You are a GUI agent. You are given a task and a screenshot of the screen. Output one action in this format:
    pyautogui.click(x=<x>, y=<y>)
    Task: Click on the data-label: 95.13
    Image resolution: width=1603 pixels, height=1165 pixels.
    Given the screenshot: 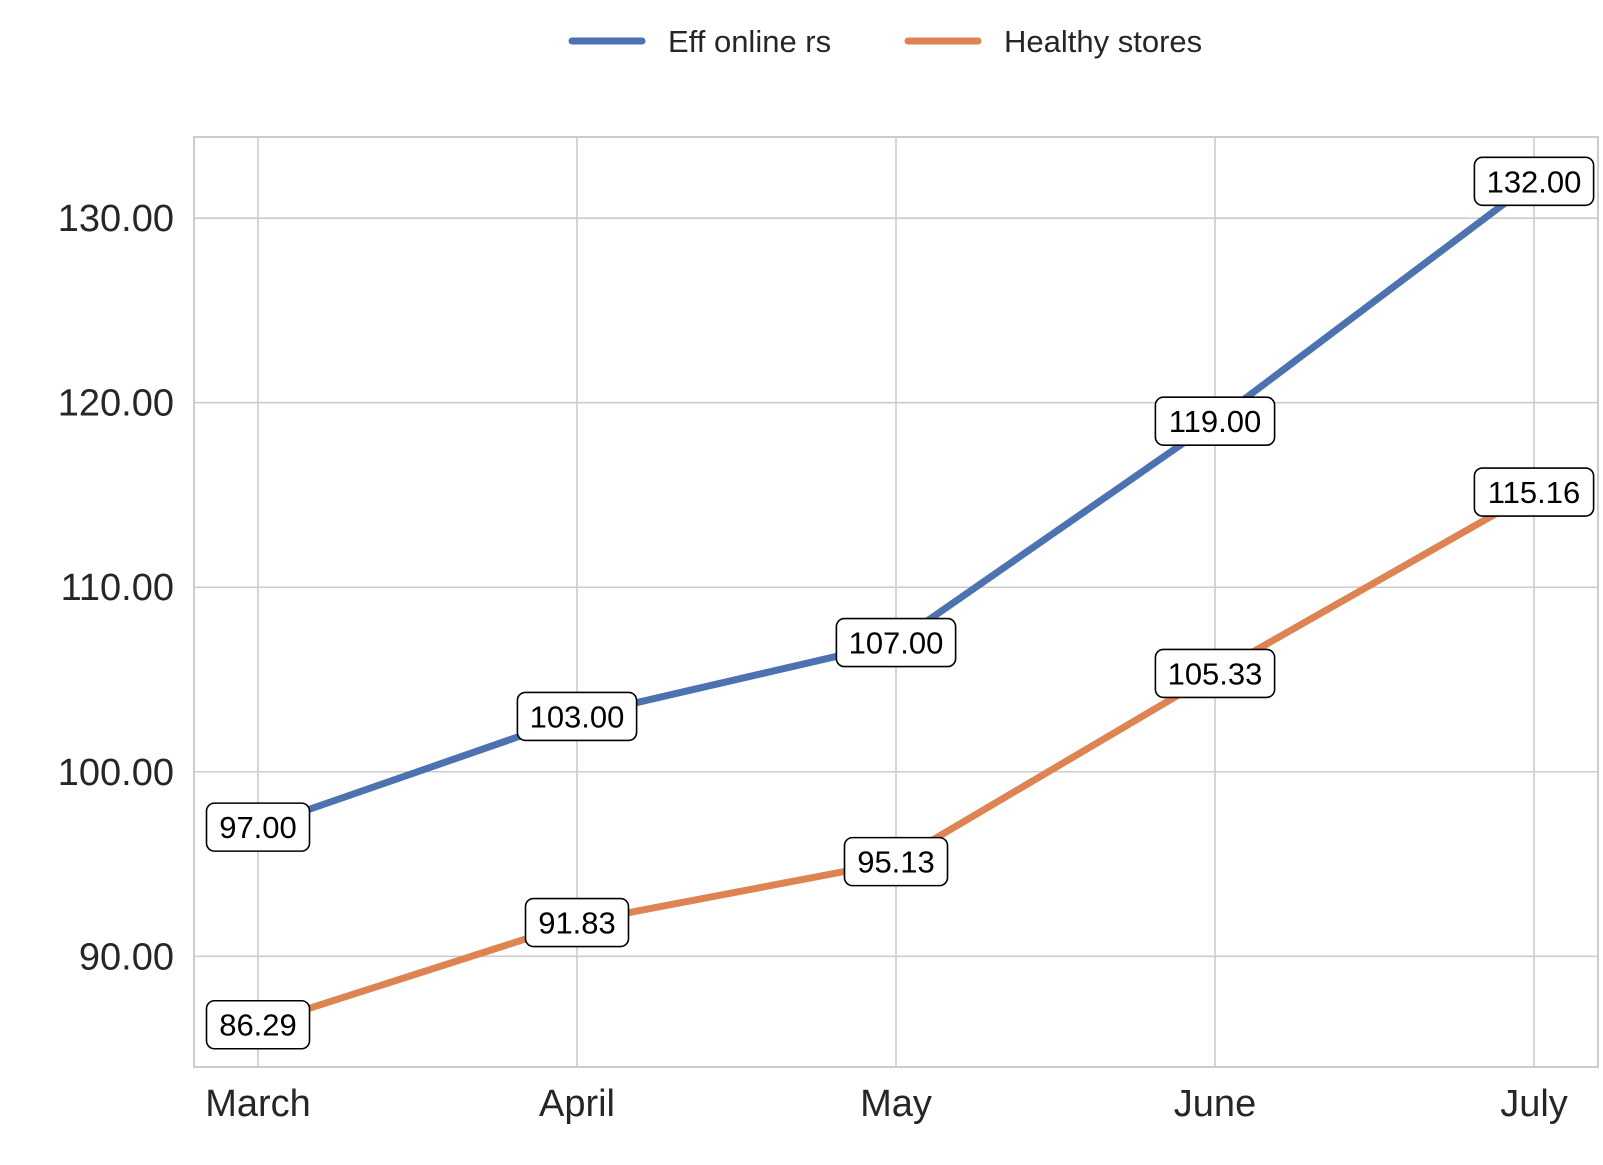 What is the action you would take?
    pyautogui.click(x=896, y=861)
    